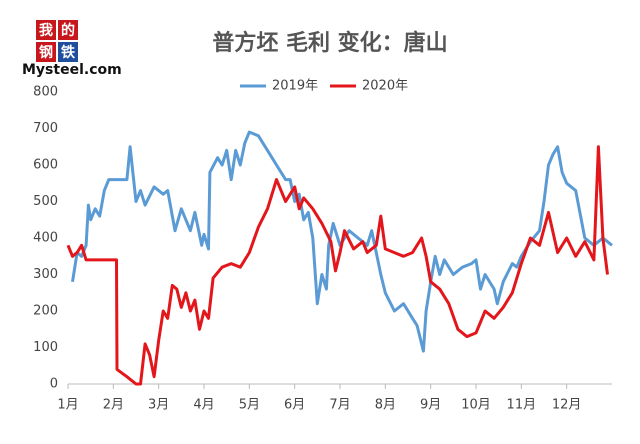  What do you see at coordinates (385, 405) in the screenshot?
I see `x-tick-label: 8月` at bounding box center [385, 405].